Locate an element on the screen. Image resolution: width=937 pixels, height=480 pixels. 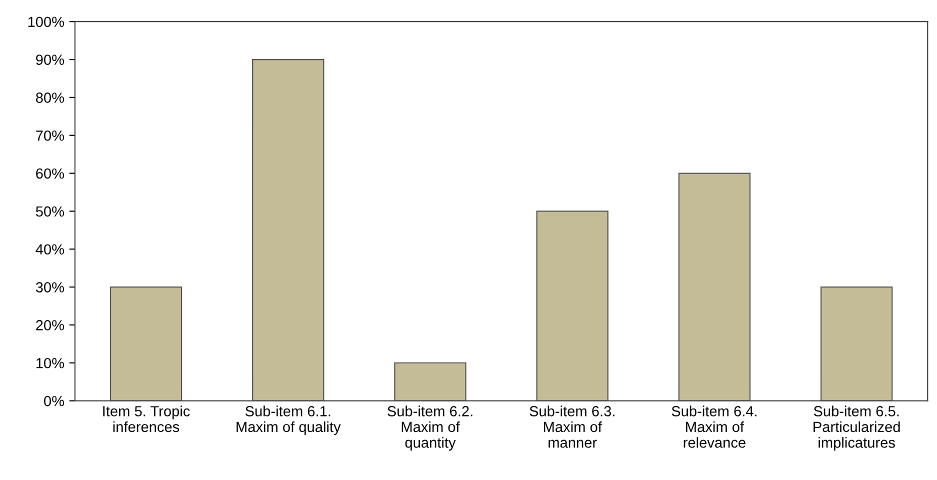
y-tick-label: 80% is located at coordinates (50, 97).